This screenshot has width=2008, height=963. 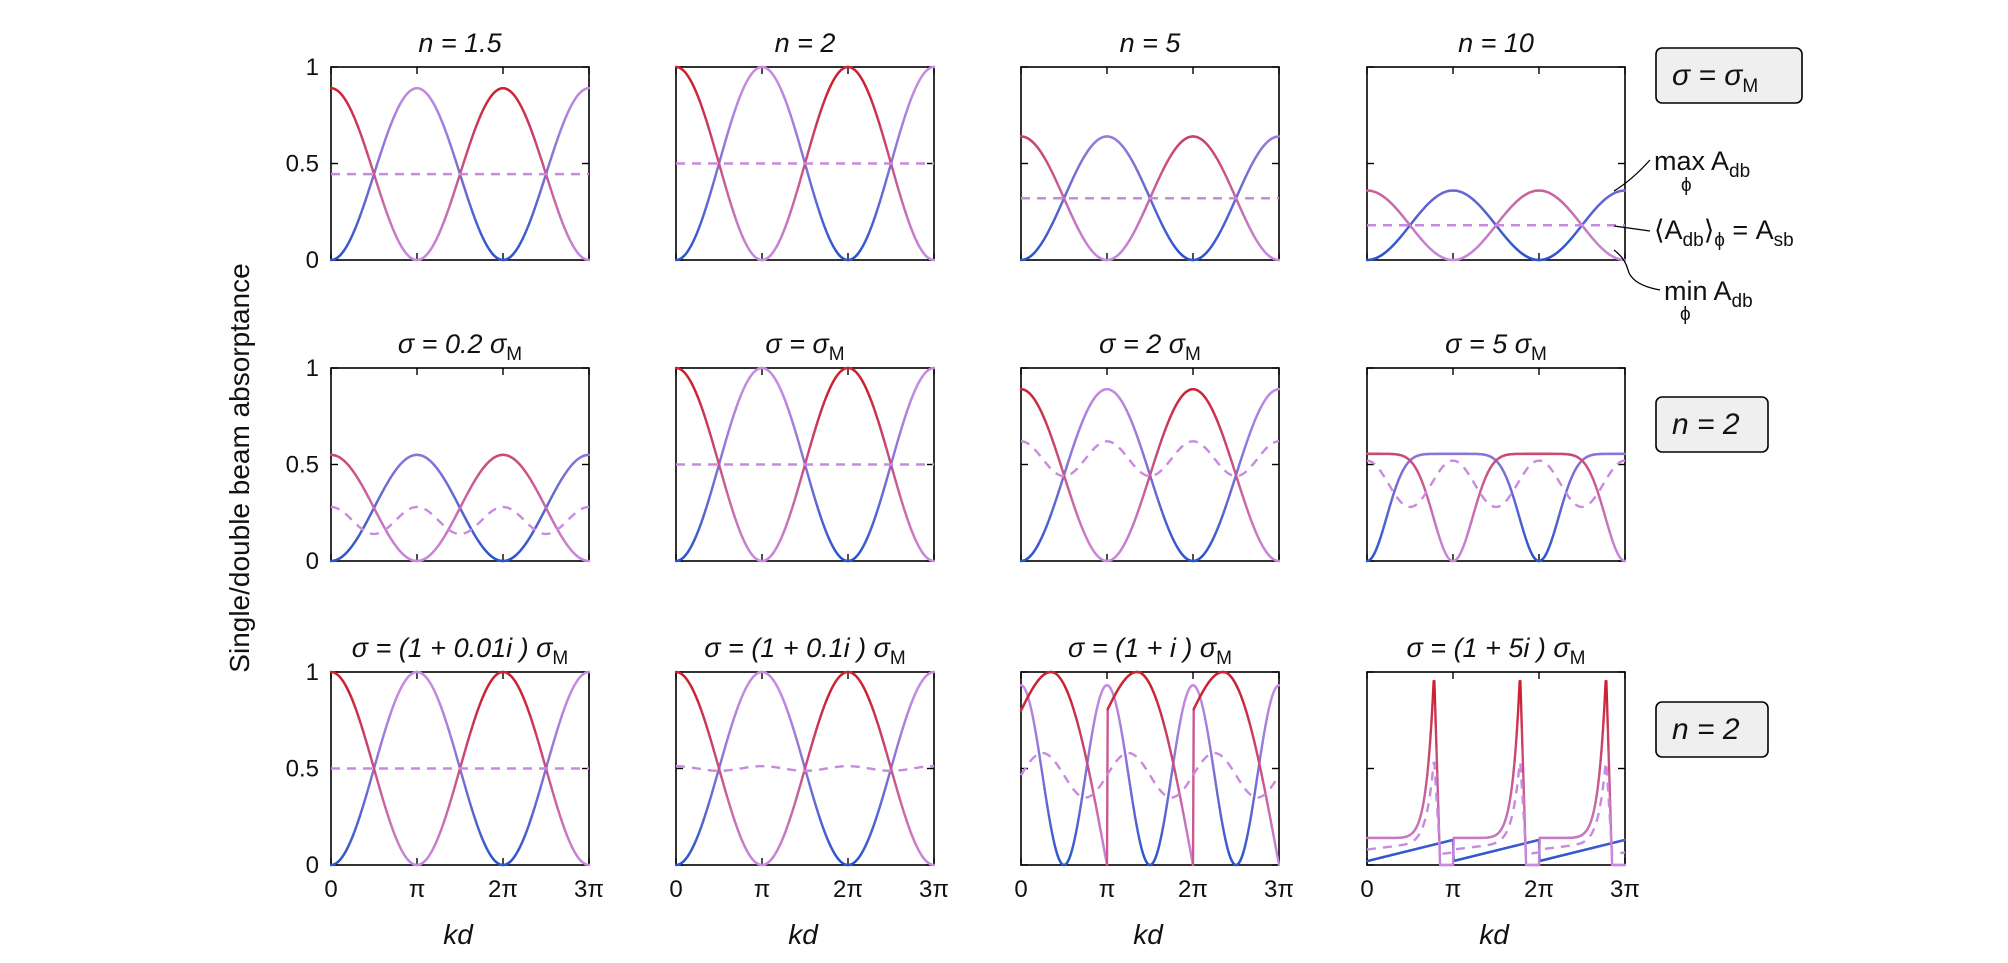 I want to click on panel-3-max-curve, so click(x=1150, y=198).